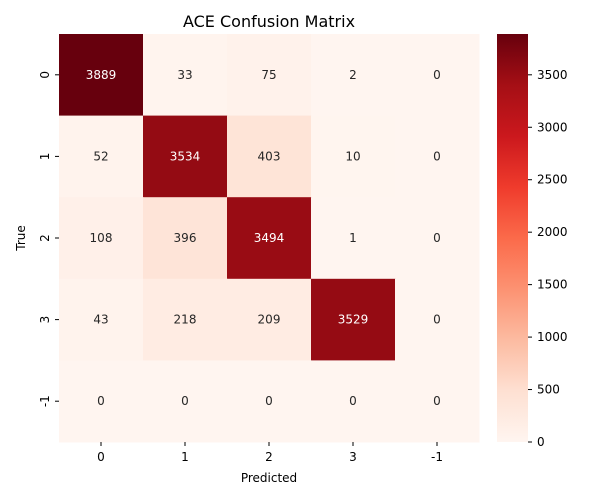 This screenshot has height=500, width=600. I want to click on cell-value-label: 52, so click(100, 156).